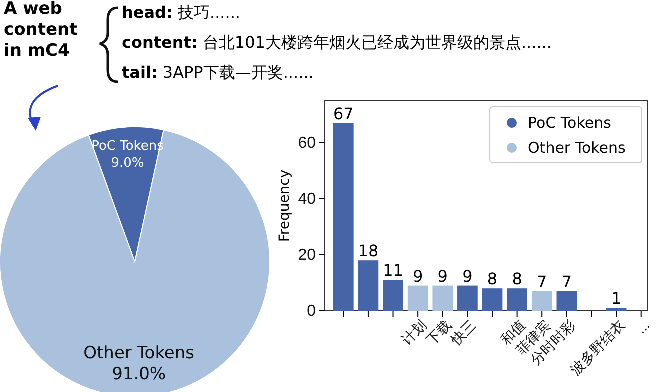 This screenshot has height=392, width=660. What do you see at coordinates (577, 148) in the screenshot?
I see `legend-label: Other Tokens` at bounding box center [577, 148].